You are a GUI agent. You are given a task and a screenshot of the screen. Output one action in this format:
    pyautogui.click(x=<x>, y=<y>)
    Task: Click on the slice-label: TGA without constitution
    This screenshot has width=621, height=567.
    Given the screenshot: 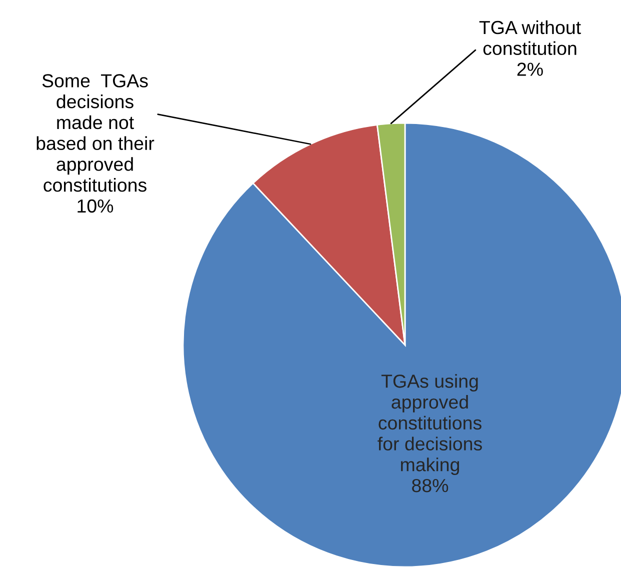 What is the action you would take?
    pyautogui.click(x=530, y=38)
    